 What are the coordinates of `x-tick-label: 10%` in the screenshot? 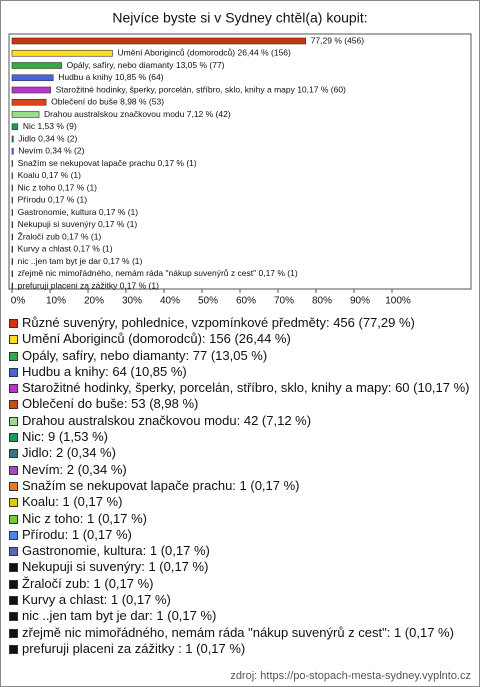 It's located at (56, 301).